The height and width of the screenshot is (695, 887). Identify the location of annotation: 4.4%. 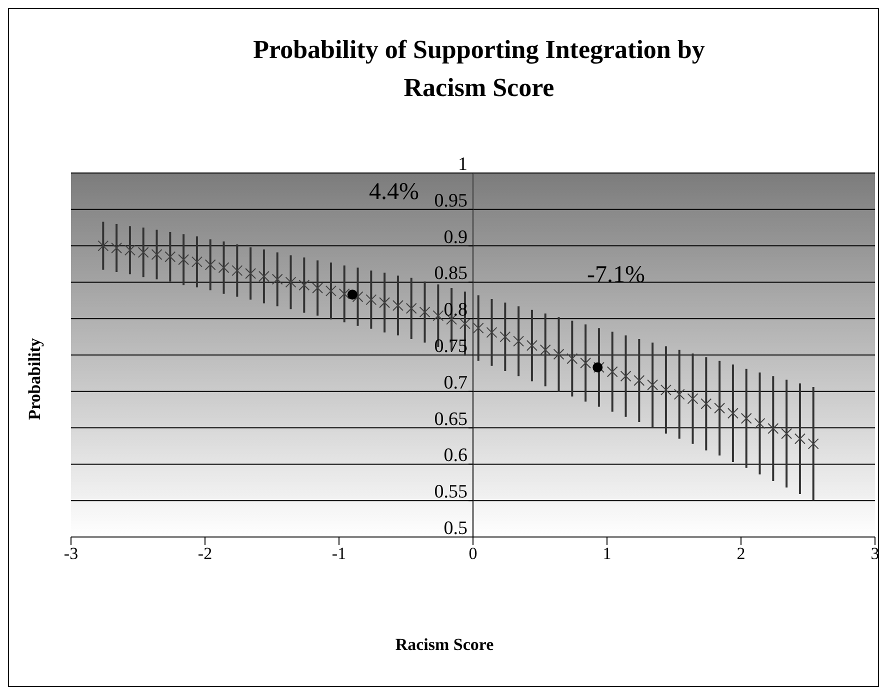
(394, 192).